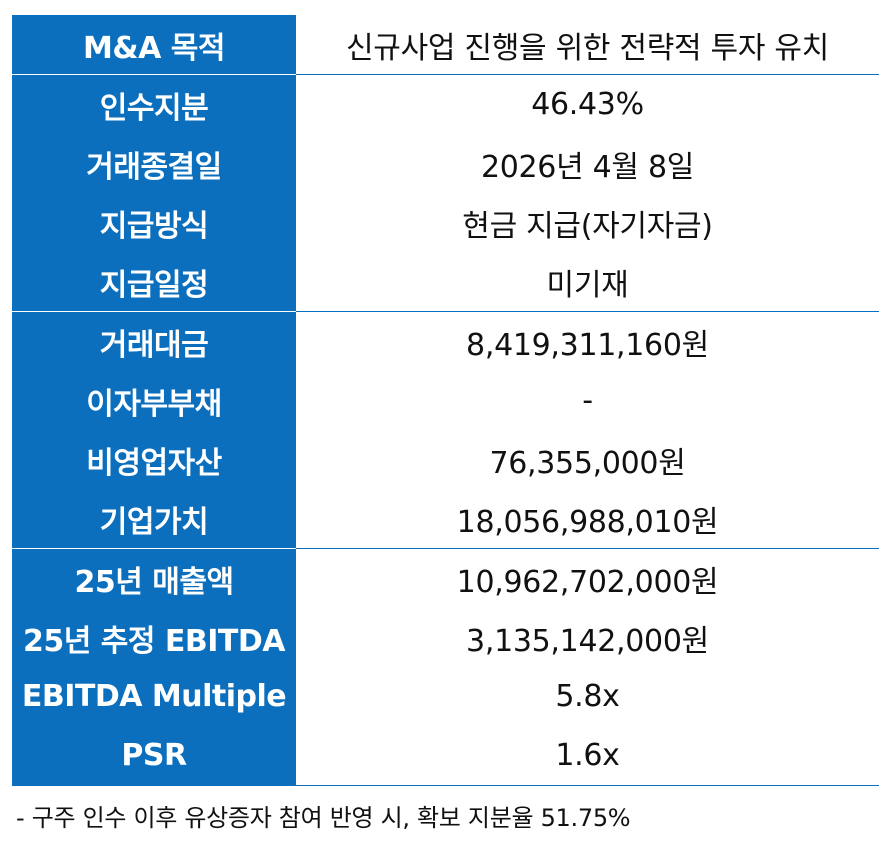 The width and height of the screenshot is (890, 842). I want to click on row-label: 비영업자산, so click(154, 459).